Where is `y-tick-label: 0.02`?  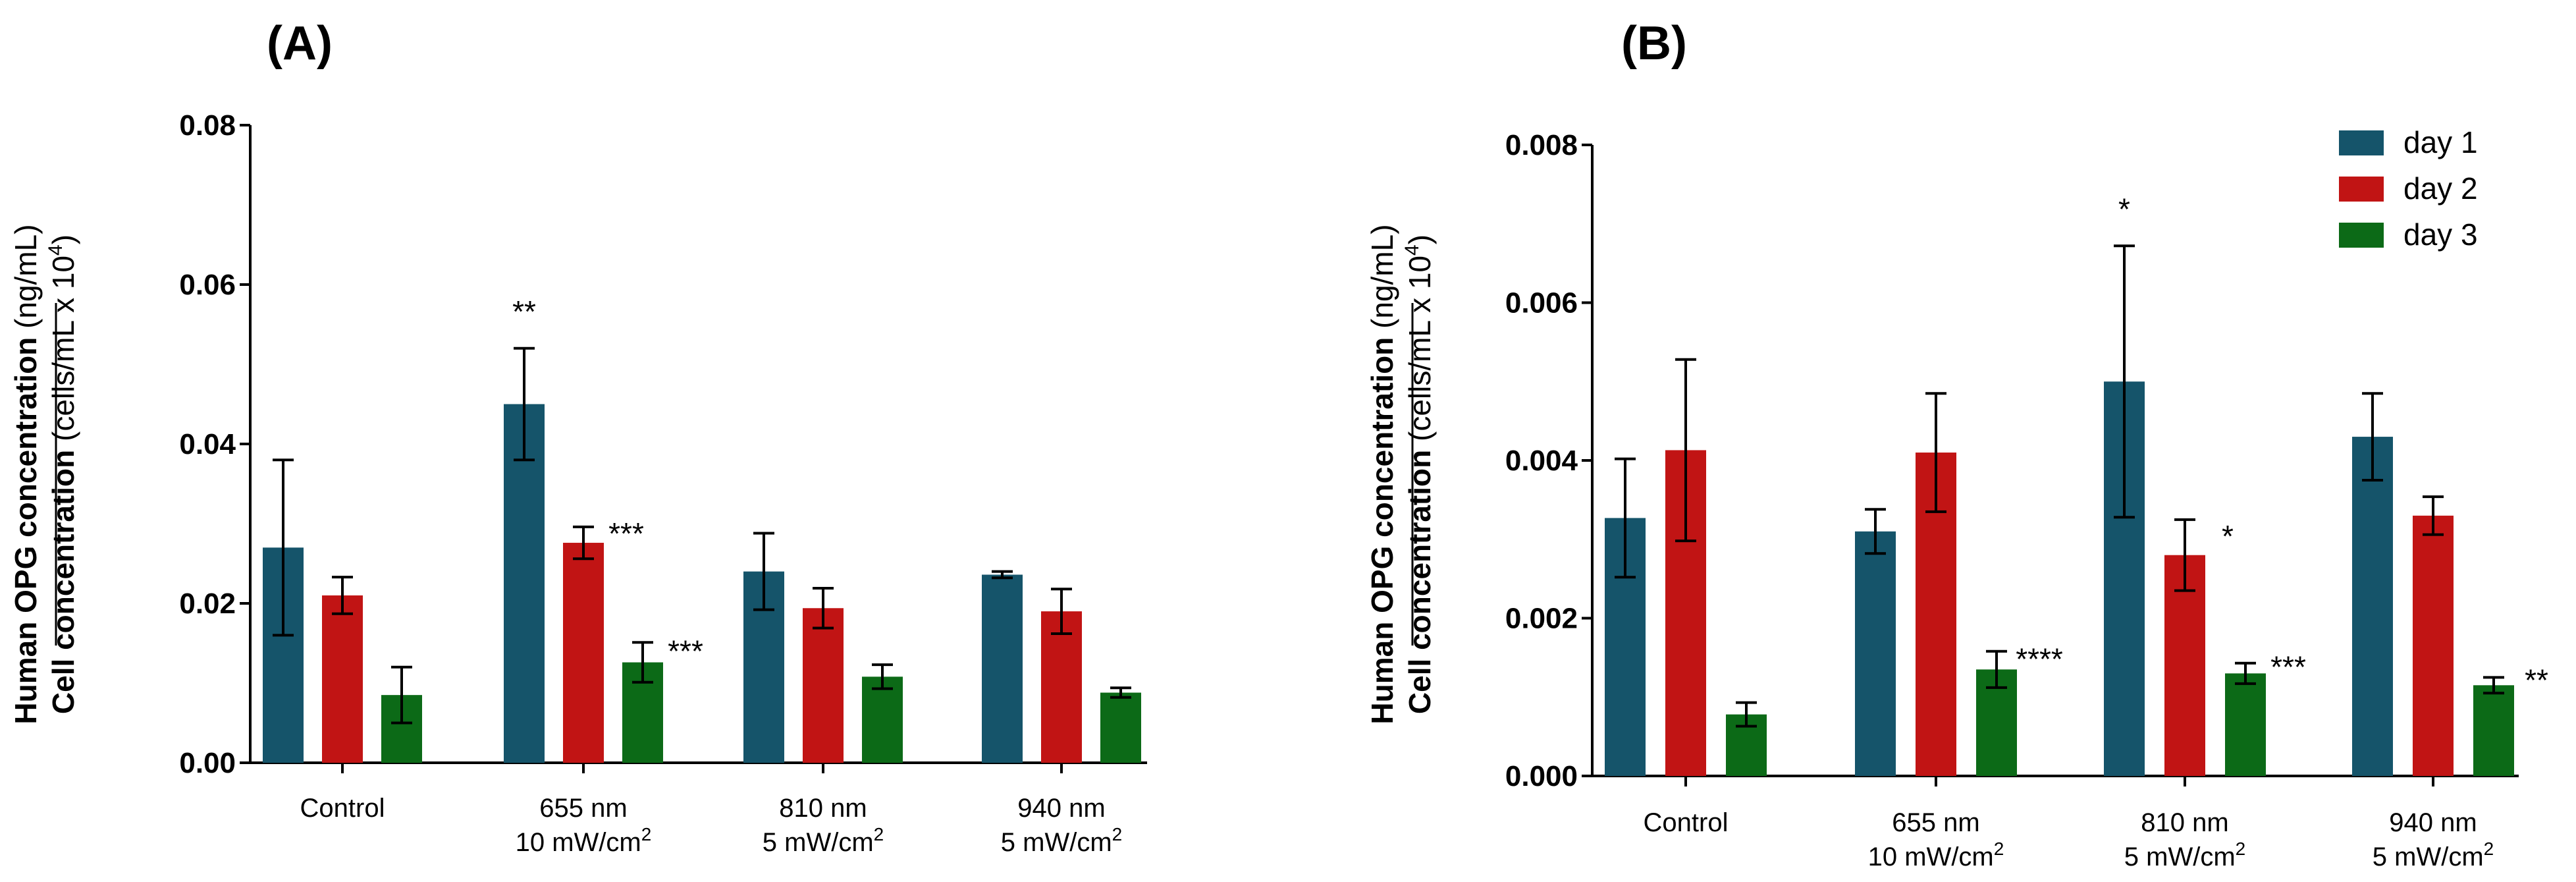
y-tick-label: 0.02 is located at coordinates (207, 604).